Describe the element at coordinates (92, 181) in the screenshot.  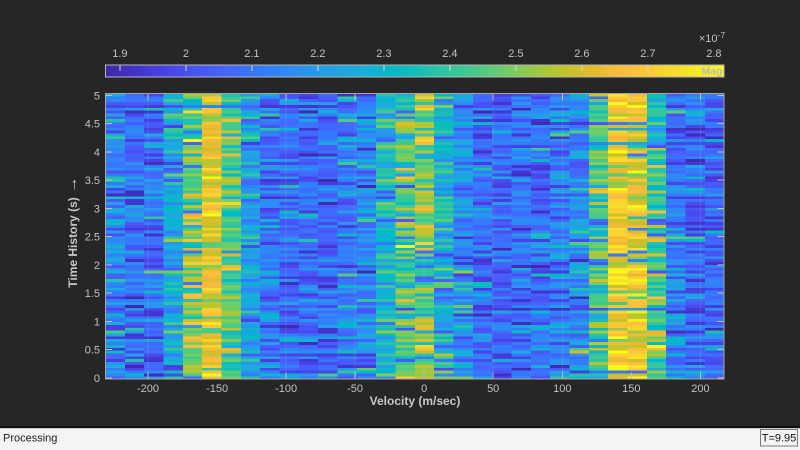
I see `svg-text: 3.5` at that location.